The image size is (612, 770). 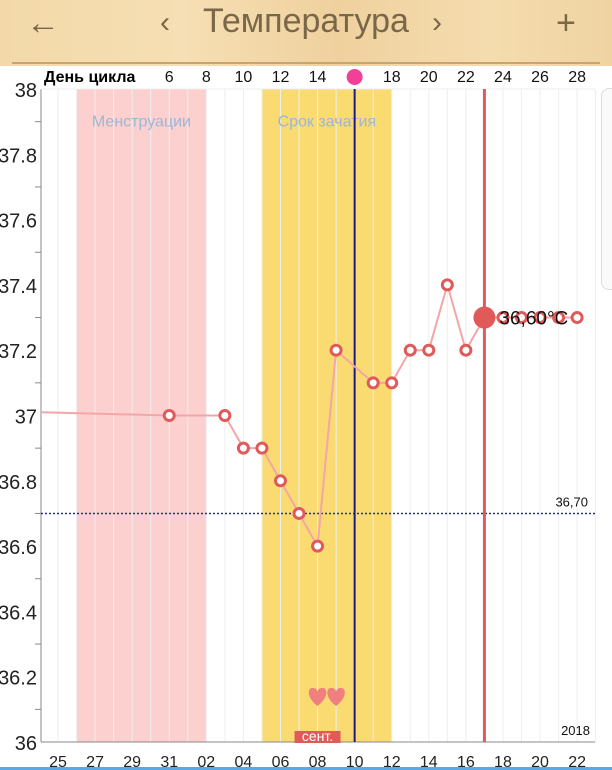 I want to click on cycle-tick-label: 12, so click(x=281, y=77).